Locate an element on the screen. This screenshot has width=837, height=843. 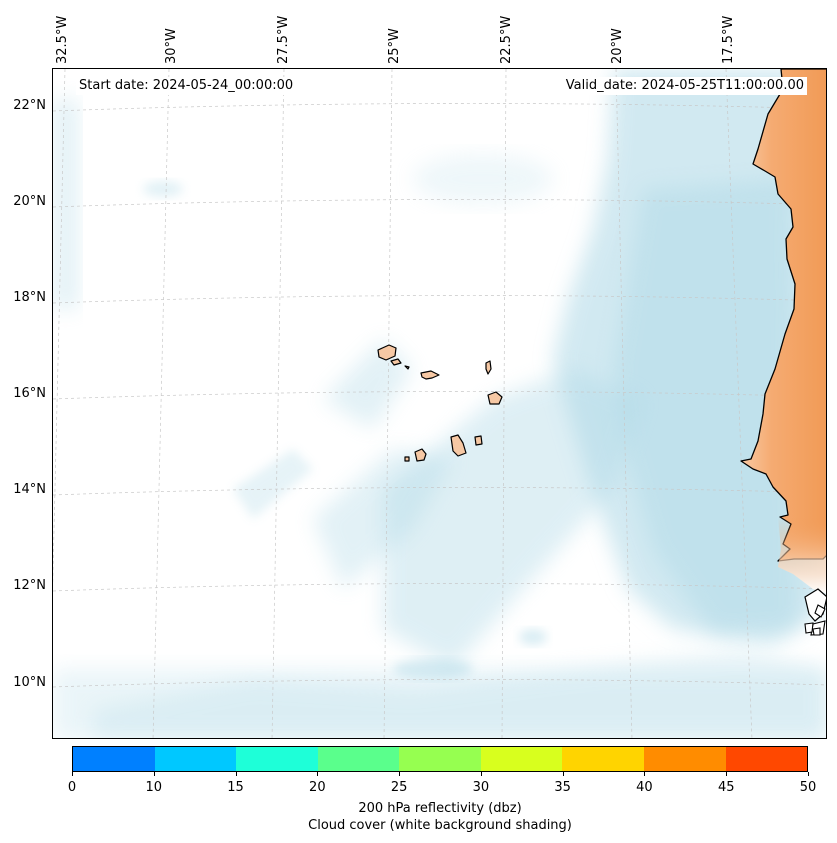
lon-label-22-5w: 22.5°W is located at coordinates (506, 39).